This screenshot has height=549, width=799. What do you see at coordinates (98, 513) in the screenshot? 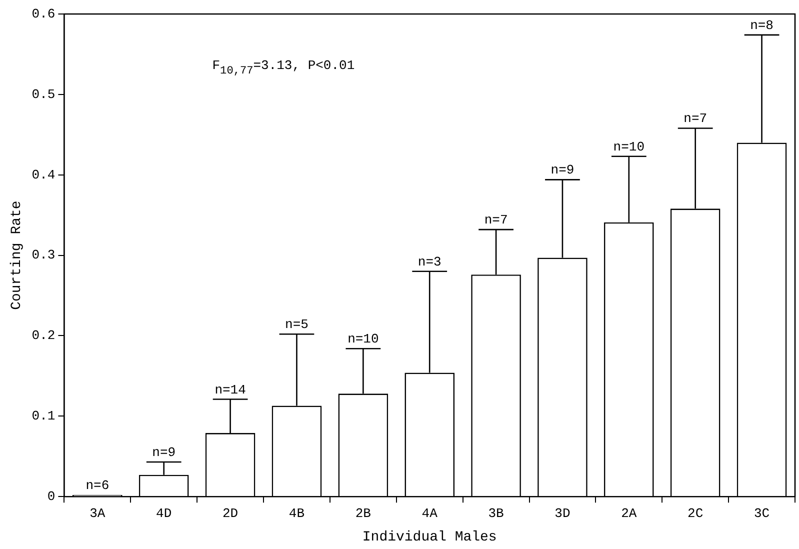
I see `x-tick-label: 3A` at bounding box center [98, 513].